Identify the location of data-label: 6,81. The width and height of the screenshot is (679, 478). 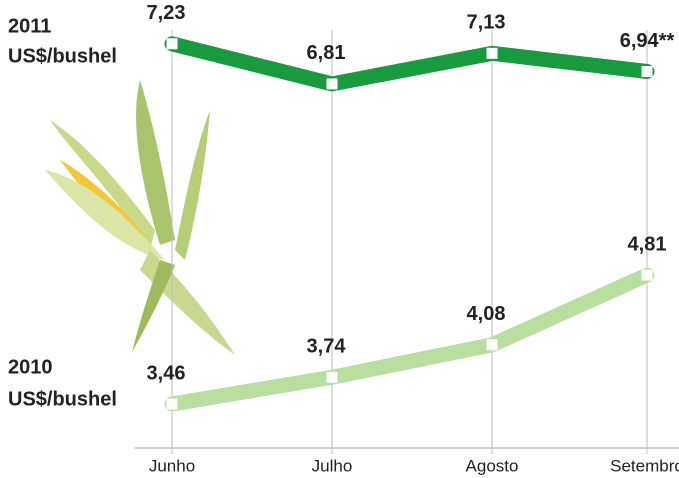
(326, 53).